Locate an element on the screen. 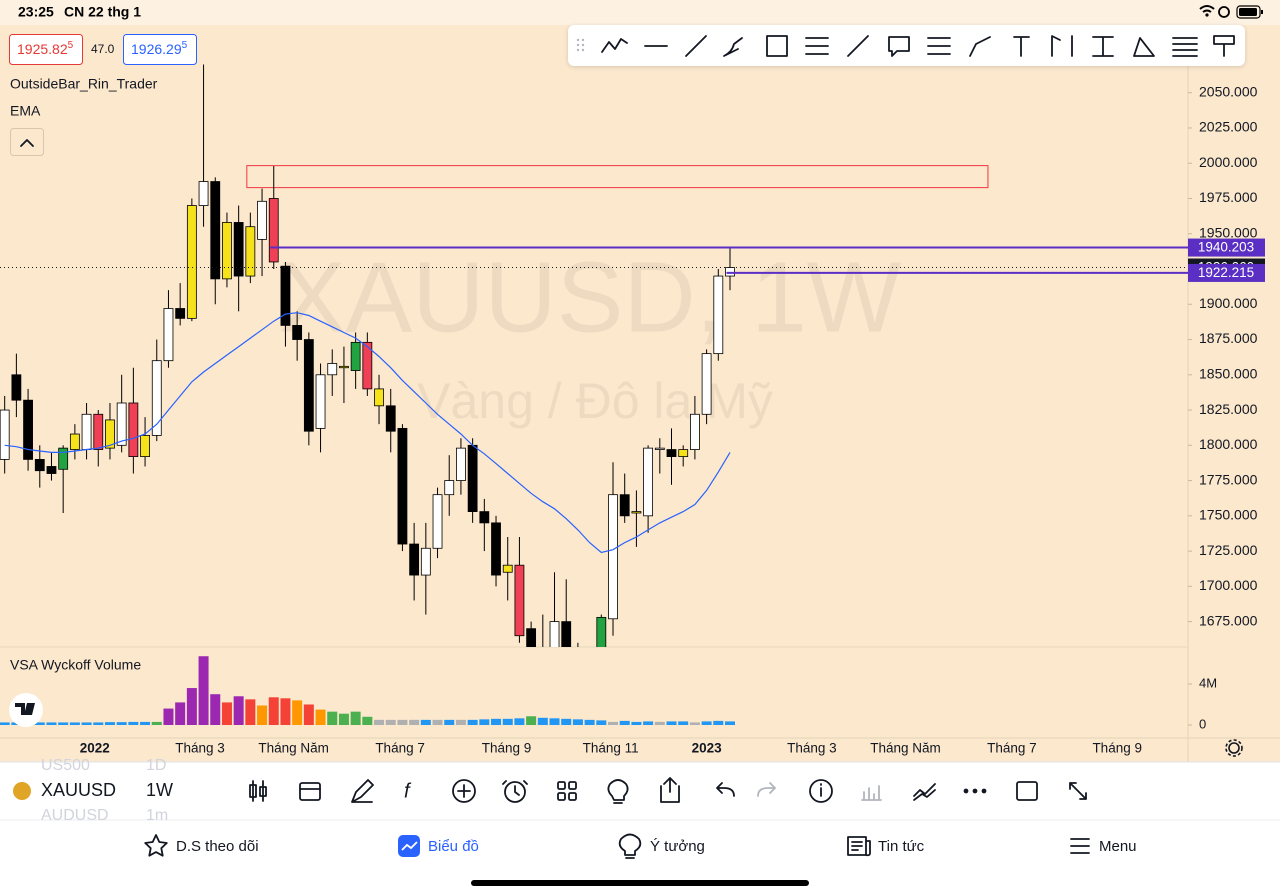 This screenshot has height=894, width=1280. nav-watchlist: D.S theo dõi is located at coordinates (217, 846).